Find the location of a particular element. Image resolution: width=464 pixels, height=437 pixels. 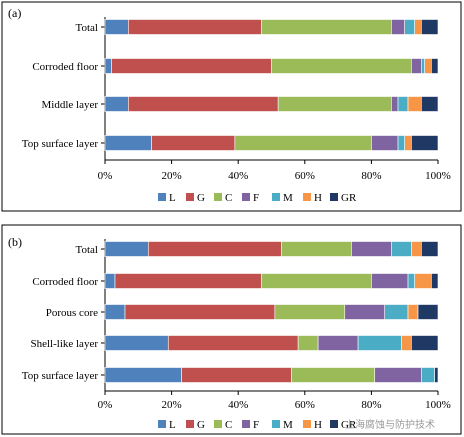

x-tick-label: 20% is located at coordinates (172, 405).